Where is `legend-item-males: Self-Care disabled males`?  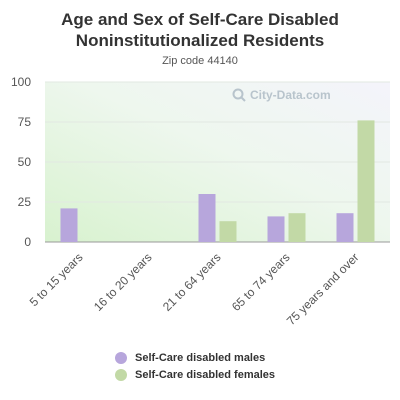
legend-item-males: Self-Care disabled males is located at coordinates (195, 358).